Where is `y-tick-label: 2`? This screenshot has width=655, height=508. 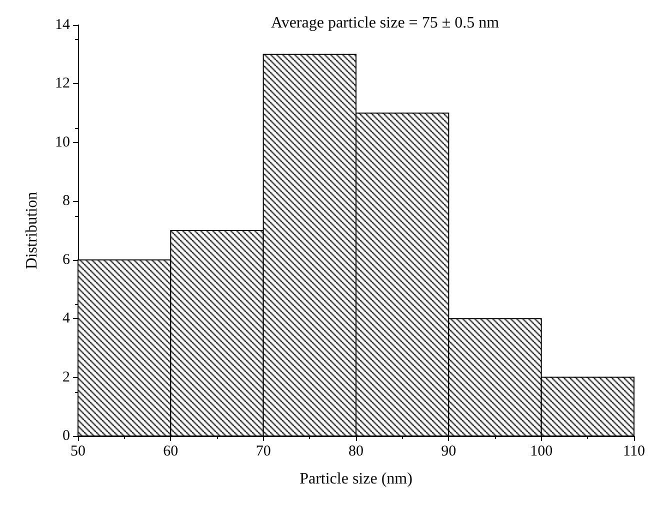
y-tick-label: 2 is located at coordinates (66, 377).